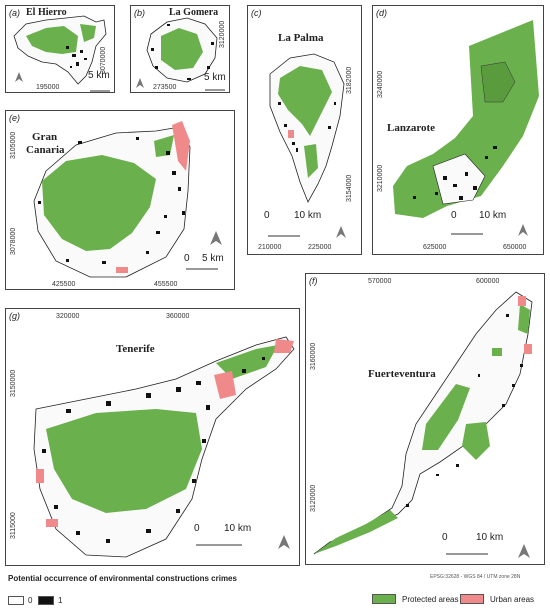 Image resolution: width=550 pixels, height=616 pixels. What do you see at coordinates (48, 87) in the screenshot?
I see `x-coordinate: 195000` at bounding box center [48, 87].